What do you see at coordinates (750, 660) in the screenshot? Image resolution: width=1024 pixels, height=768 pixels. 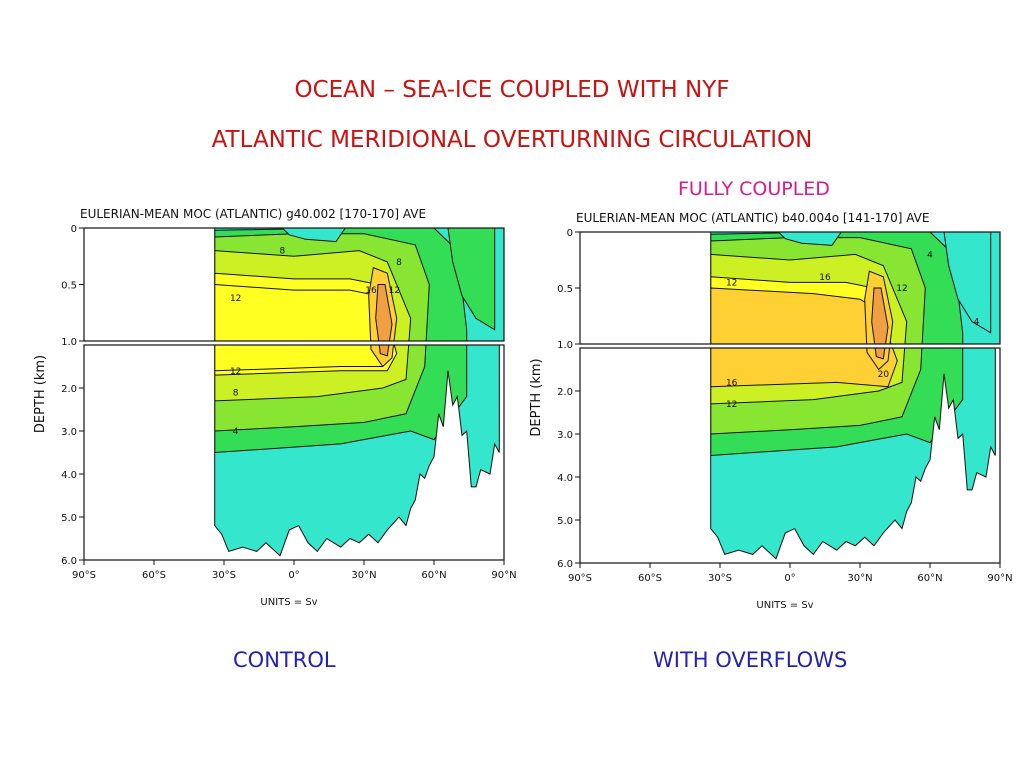 I see `caption-with-overflows: WITH OVERFLOWS` at bounding box center [750, 660].